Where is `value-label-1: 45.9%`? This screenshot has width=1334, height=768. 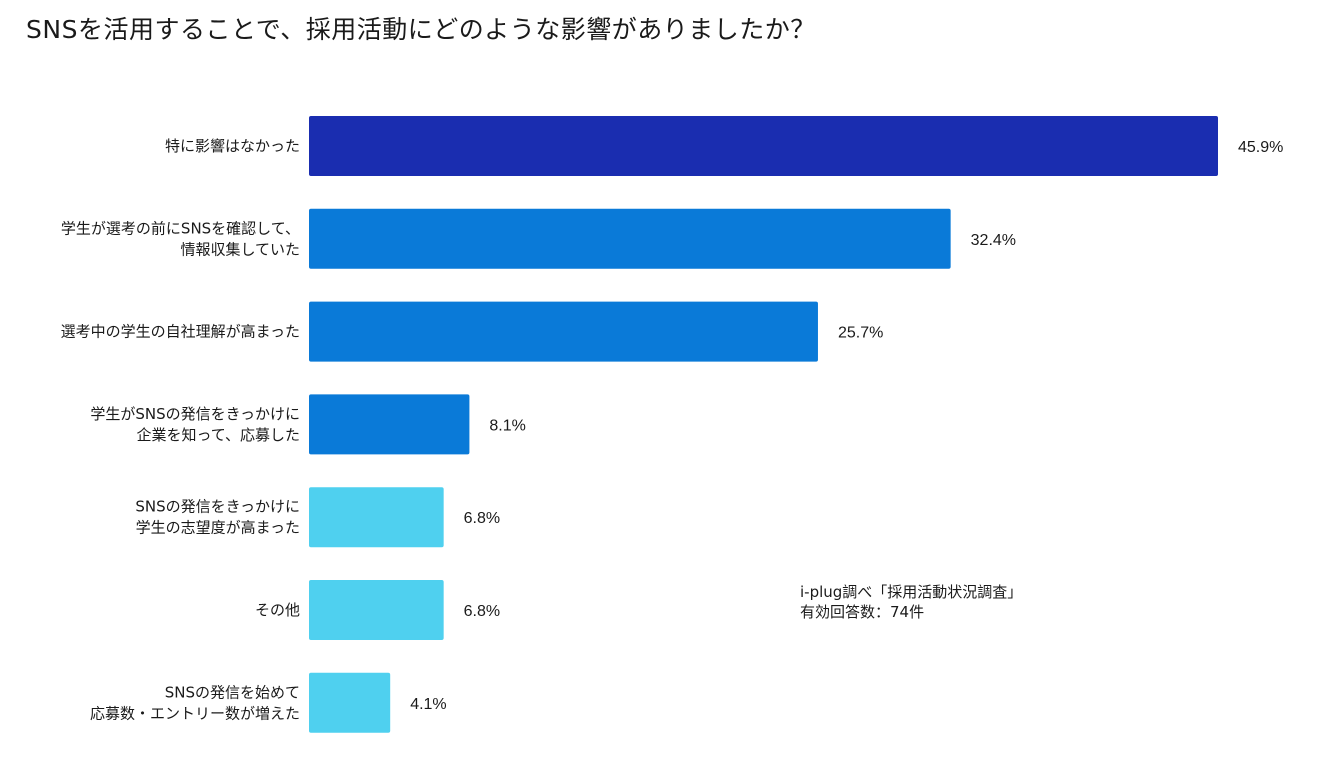
value-label-1: 45.9% is located at coordinates (1260, 147).